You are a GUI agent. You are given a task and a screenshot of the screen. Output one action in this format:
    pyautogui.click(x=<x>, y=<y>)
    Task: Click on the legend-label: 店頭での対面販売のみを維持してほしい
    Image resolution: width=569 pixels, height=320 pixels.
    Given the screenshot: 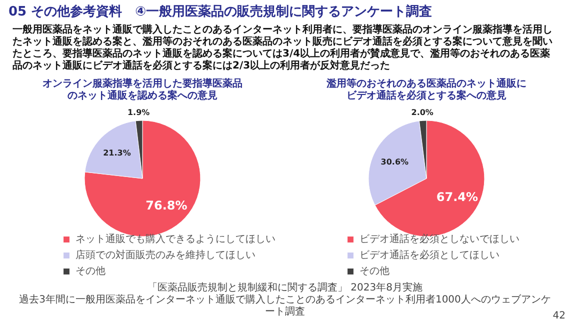 What is the action you would take?
    pyautogui.click(x=165, y=255)
    